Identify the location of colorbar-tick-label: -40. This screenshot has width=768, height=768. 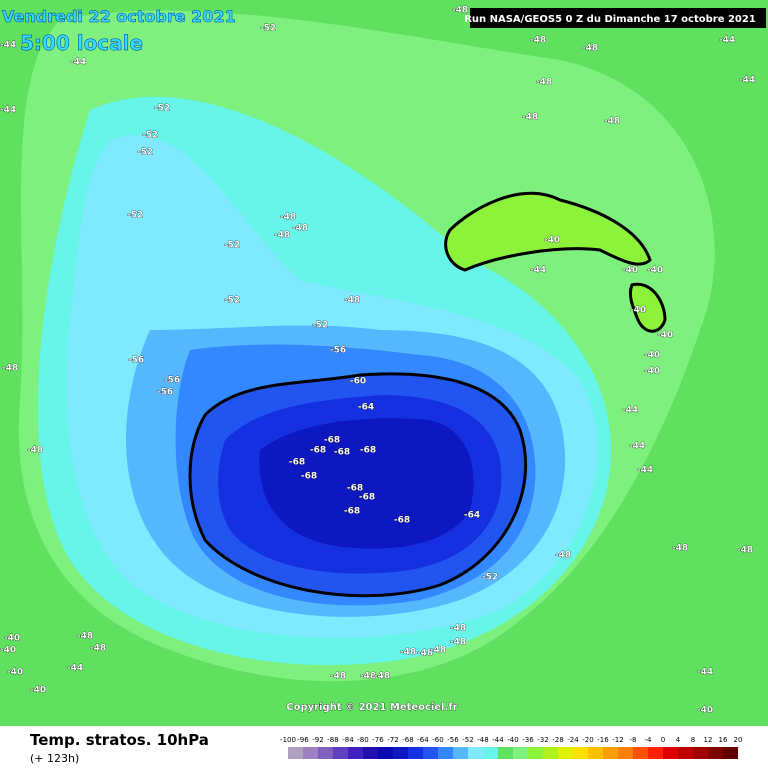
(512, 740).